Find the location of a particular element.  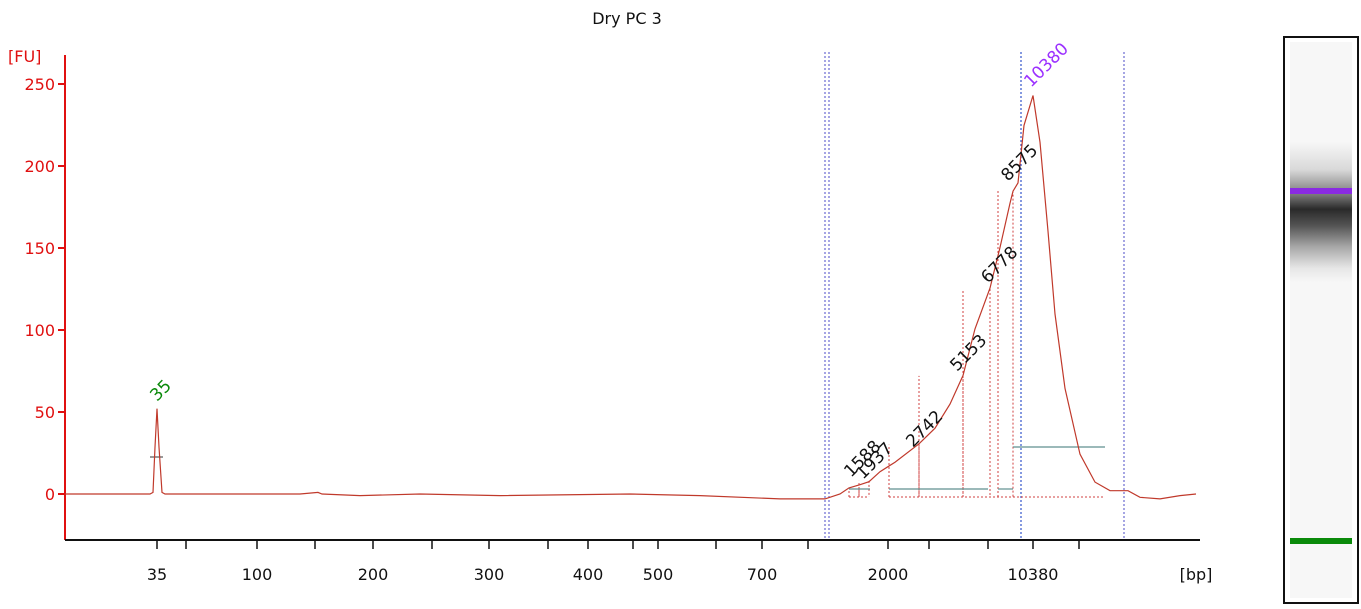

x-tick-label: 700 is located at coordinates (762, 574).